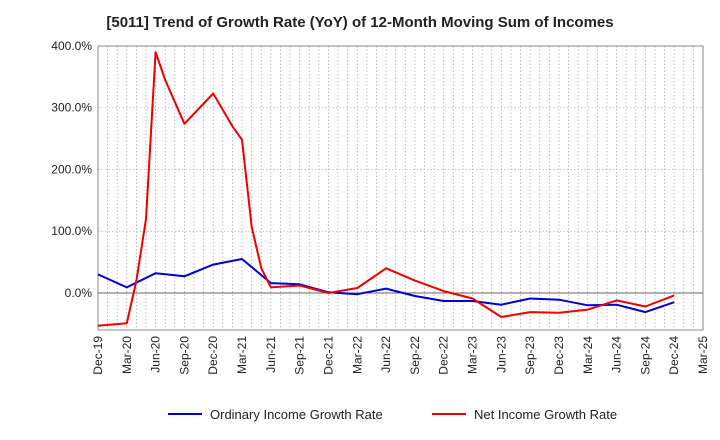  I want to click on x-tick-label: Jun-20, so click(156, 354).